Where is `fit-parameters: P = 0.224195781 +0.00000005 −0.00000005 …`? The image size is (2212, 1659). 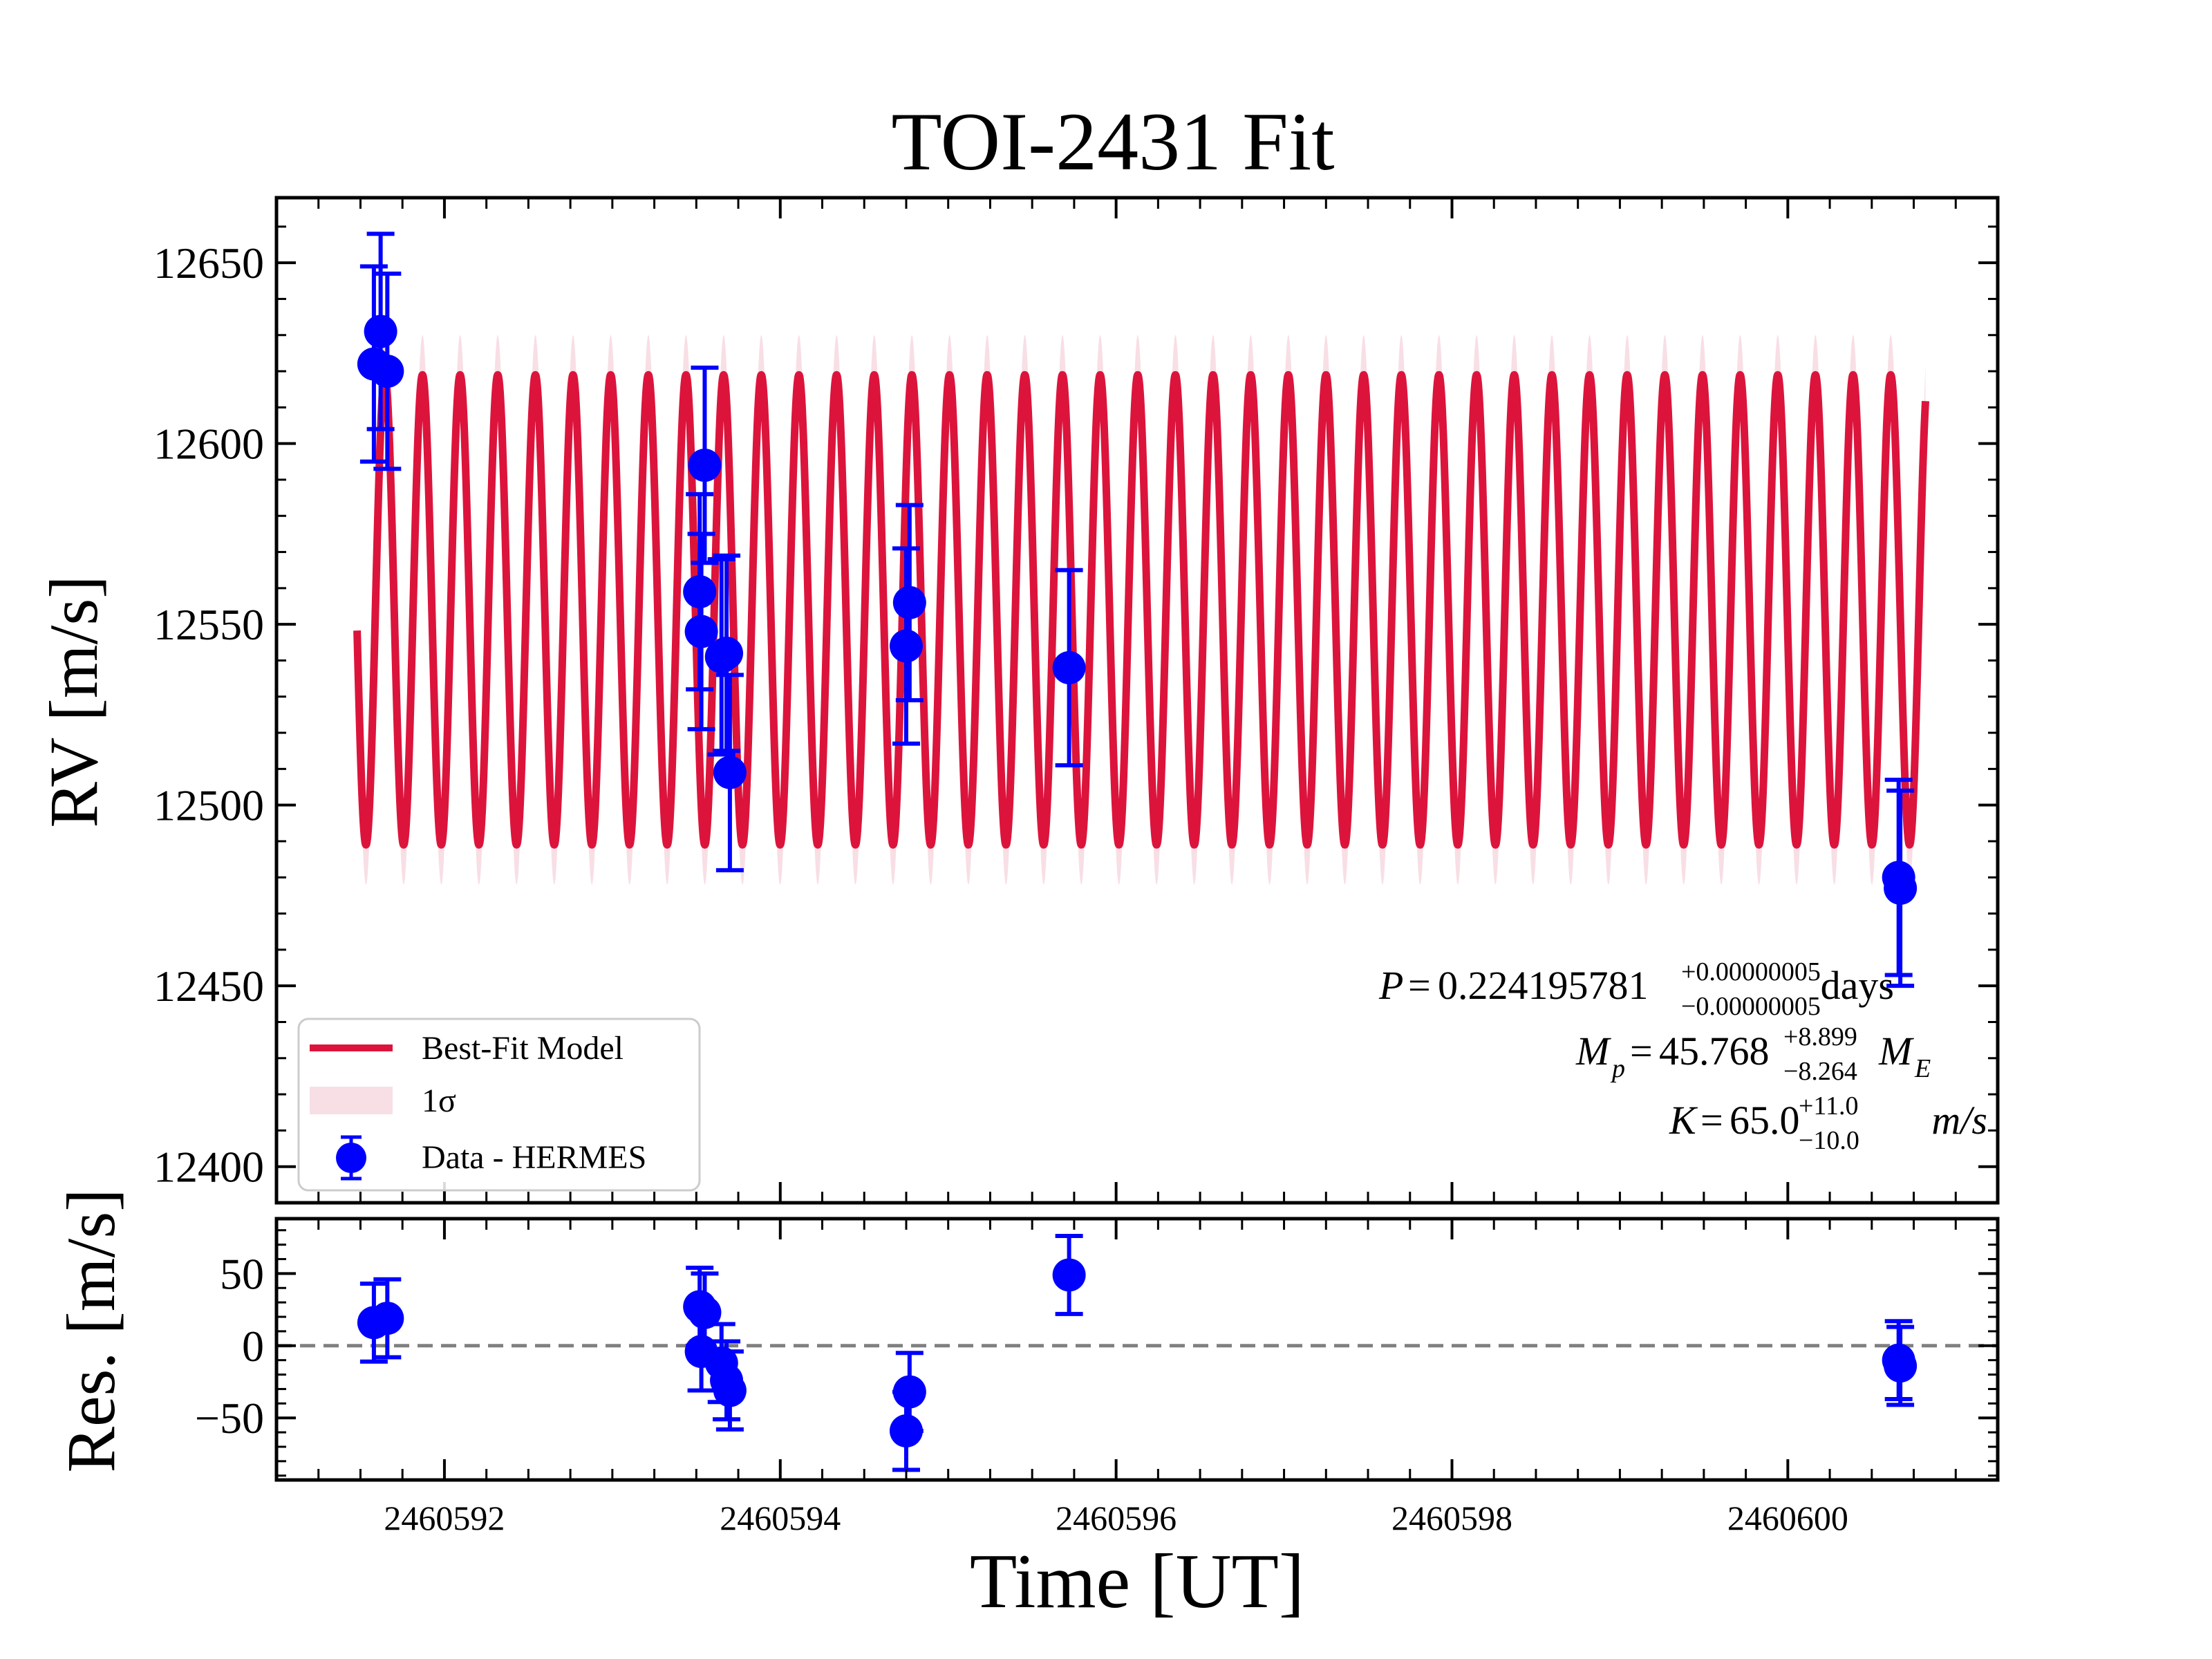
fit-parameters: P = 0.224195781 +0.00000005 −0.00000005 … is located at coordinates (1682, 1056).